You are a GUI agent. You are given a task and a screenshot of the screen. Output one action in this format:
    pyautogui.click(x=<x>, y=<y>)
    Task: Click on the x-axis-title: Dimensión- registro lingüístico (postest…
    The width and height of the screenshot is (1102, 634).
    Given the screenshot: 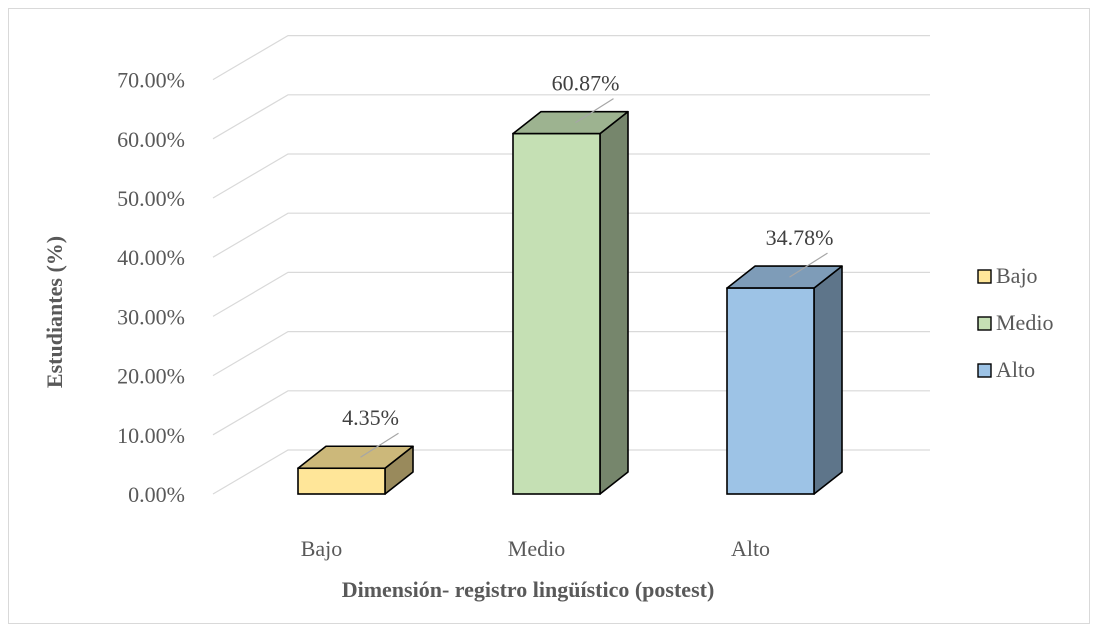 What is the action you would take?
    pyautogui.click(x=528, y=589)
    